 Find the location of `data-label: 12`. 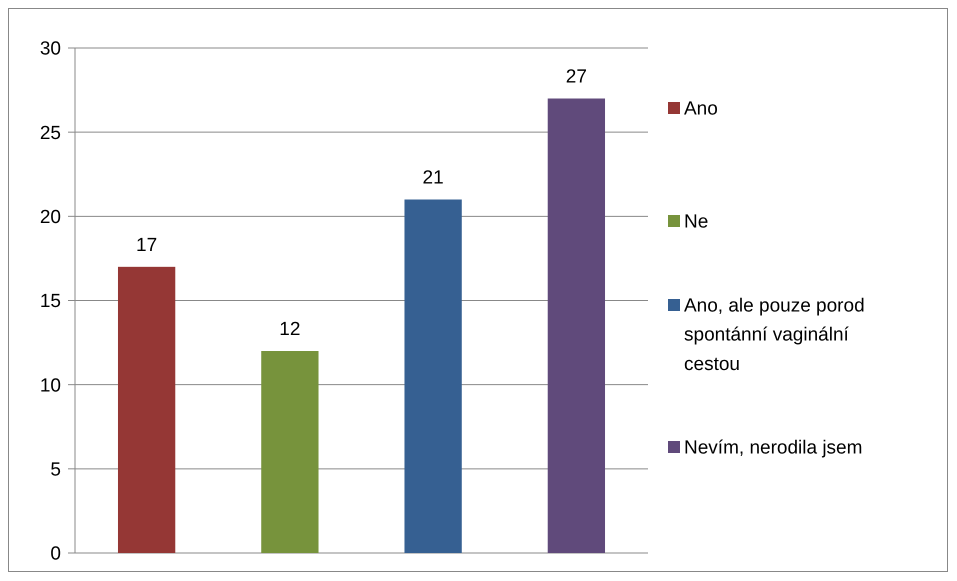

data-label: 12 is located at coordinates (289, 329).